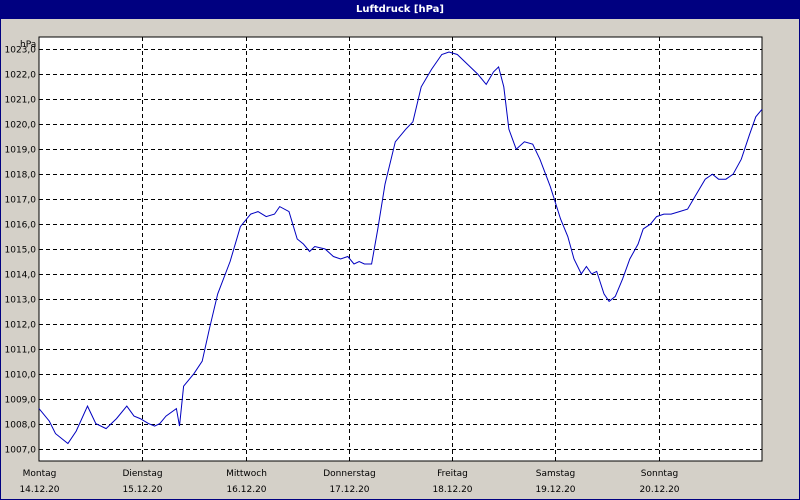 The width and height of the screenshot is (800, 500). What do you see at coordinates (21, 426) in the screenshot?
I see `y-tick-label: 1008,0` at bounding box center [21, 426].